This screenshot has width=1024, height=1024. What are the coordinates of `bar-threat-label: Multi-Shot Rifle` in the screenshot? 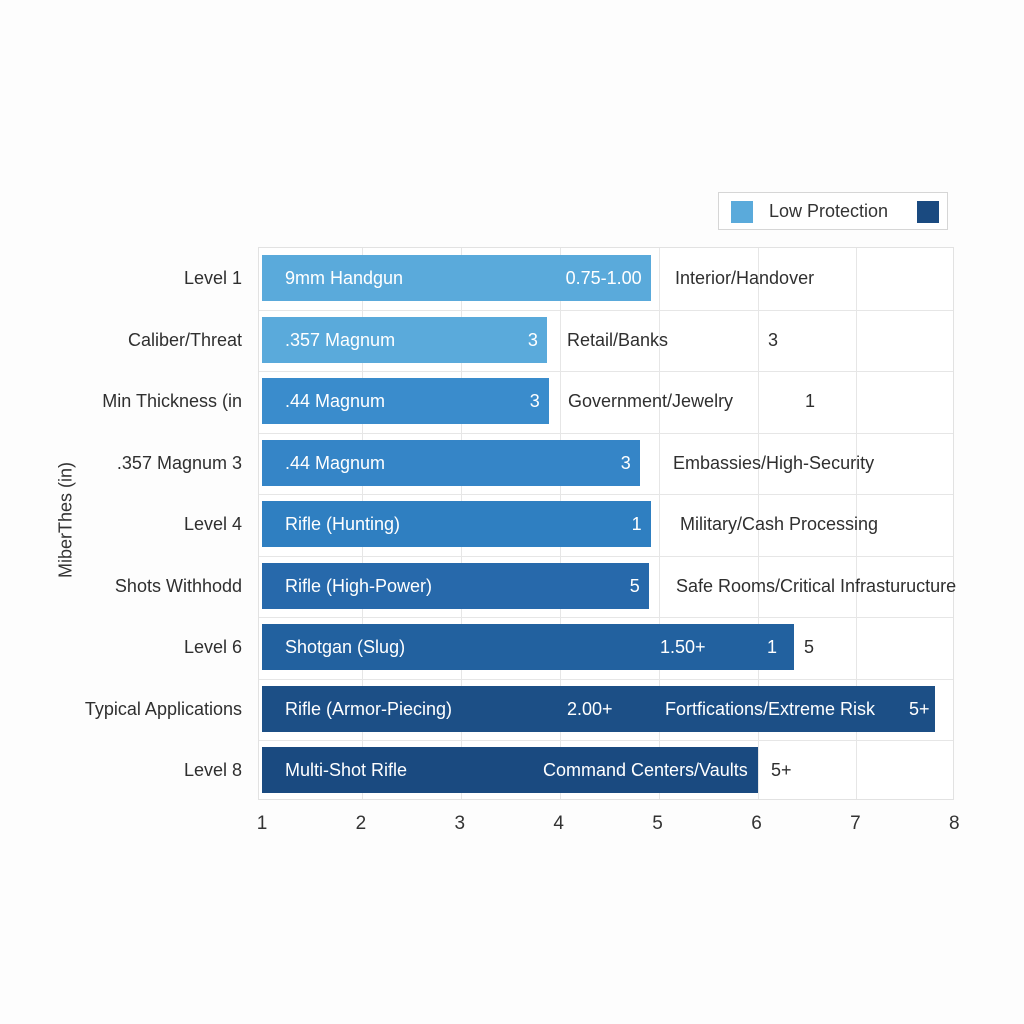 It's located at (346, 770).